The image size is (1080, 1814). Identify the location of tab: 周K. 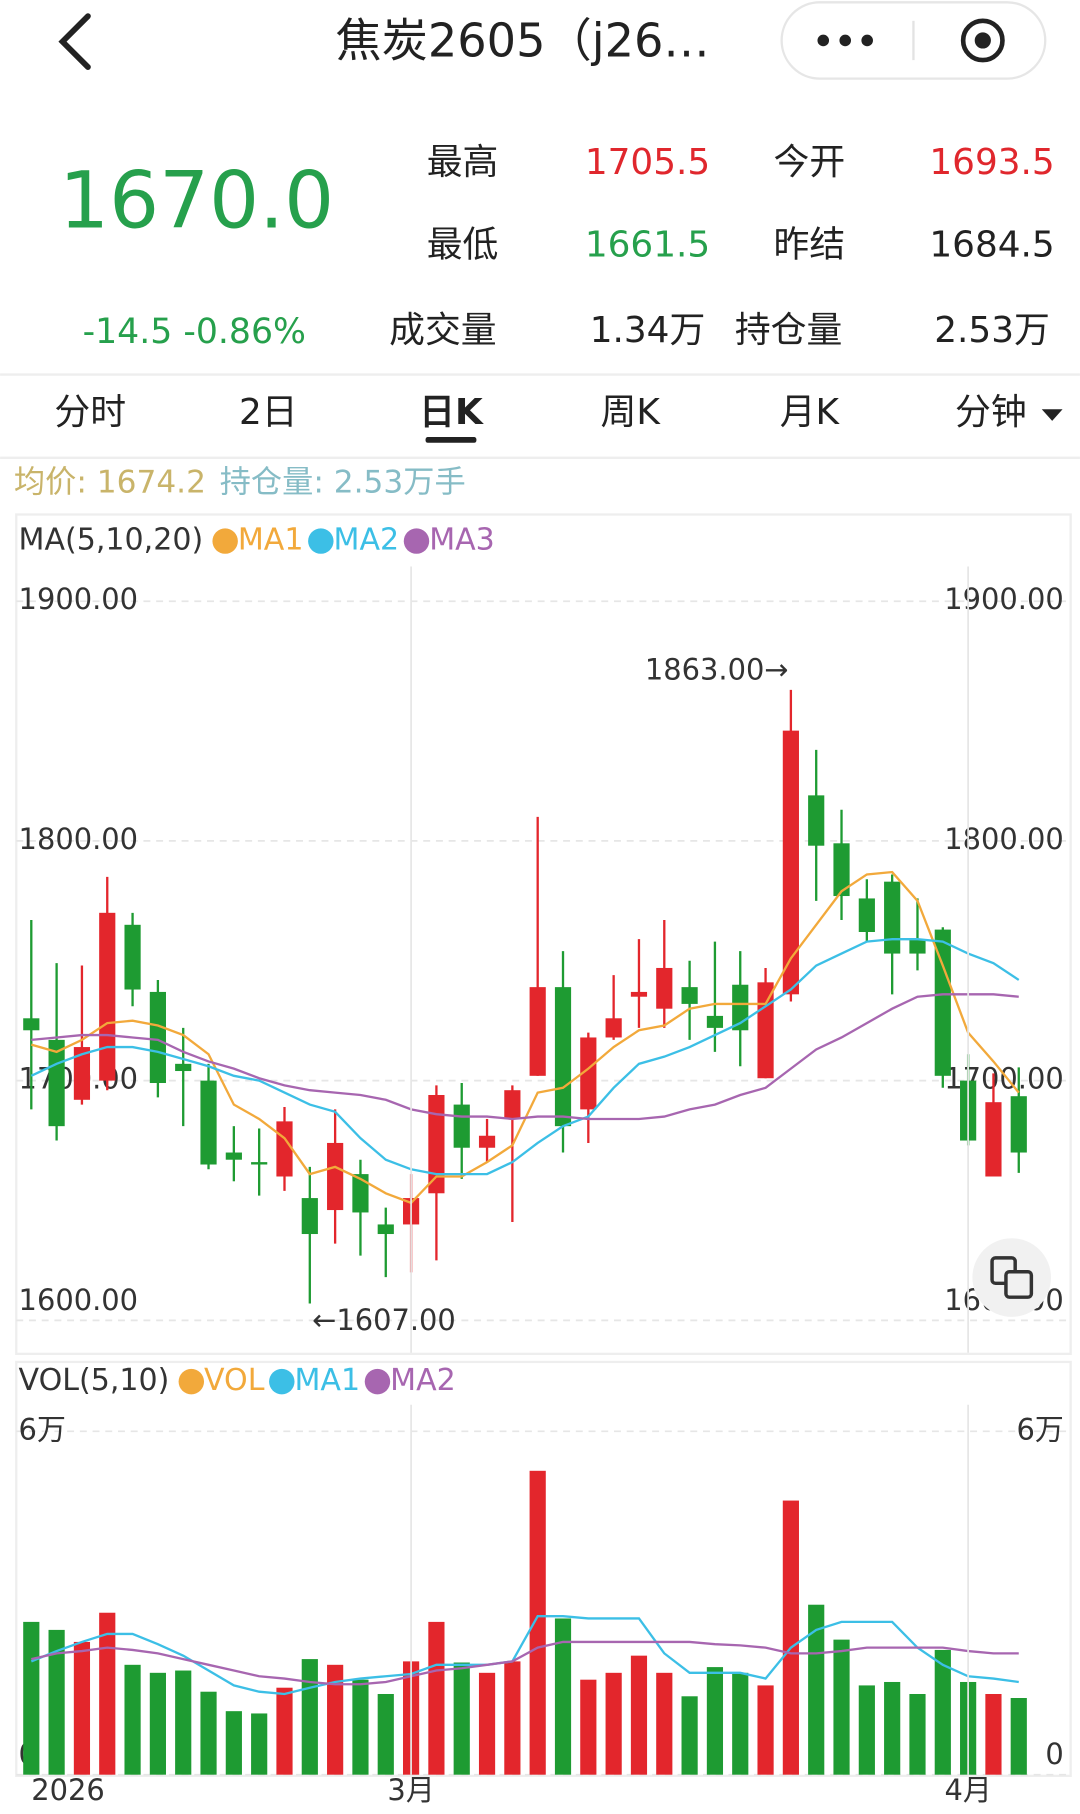
(631, 412).